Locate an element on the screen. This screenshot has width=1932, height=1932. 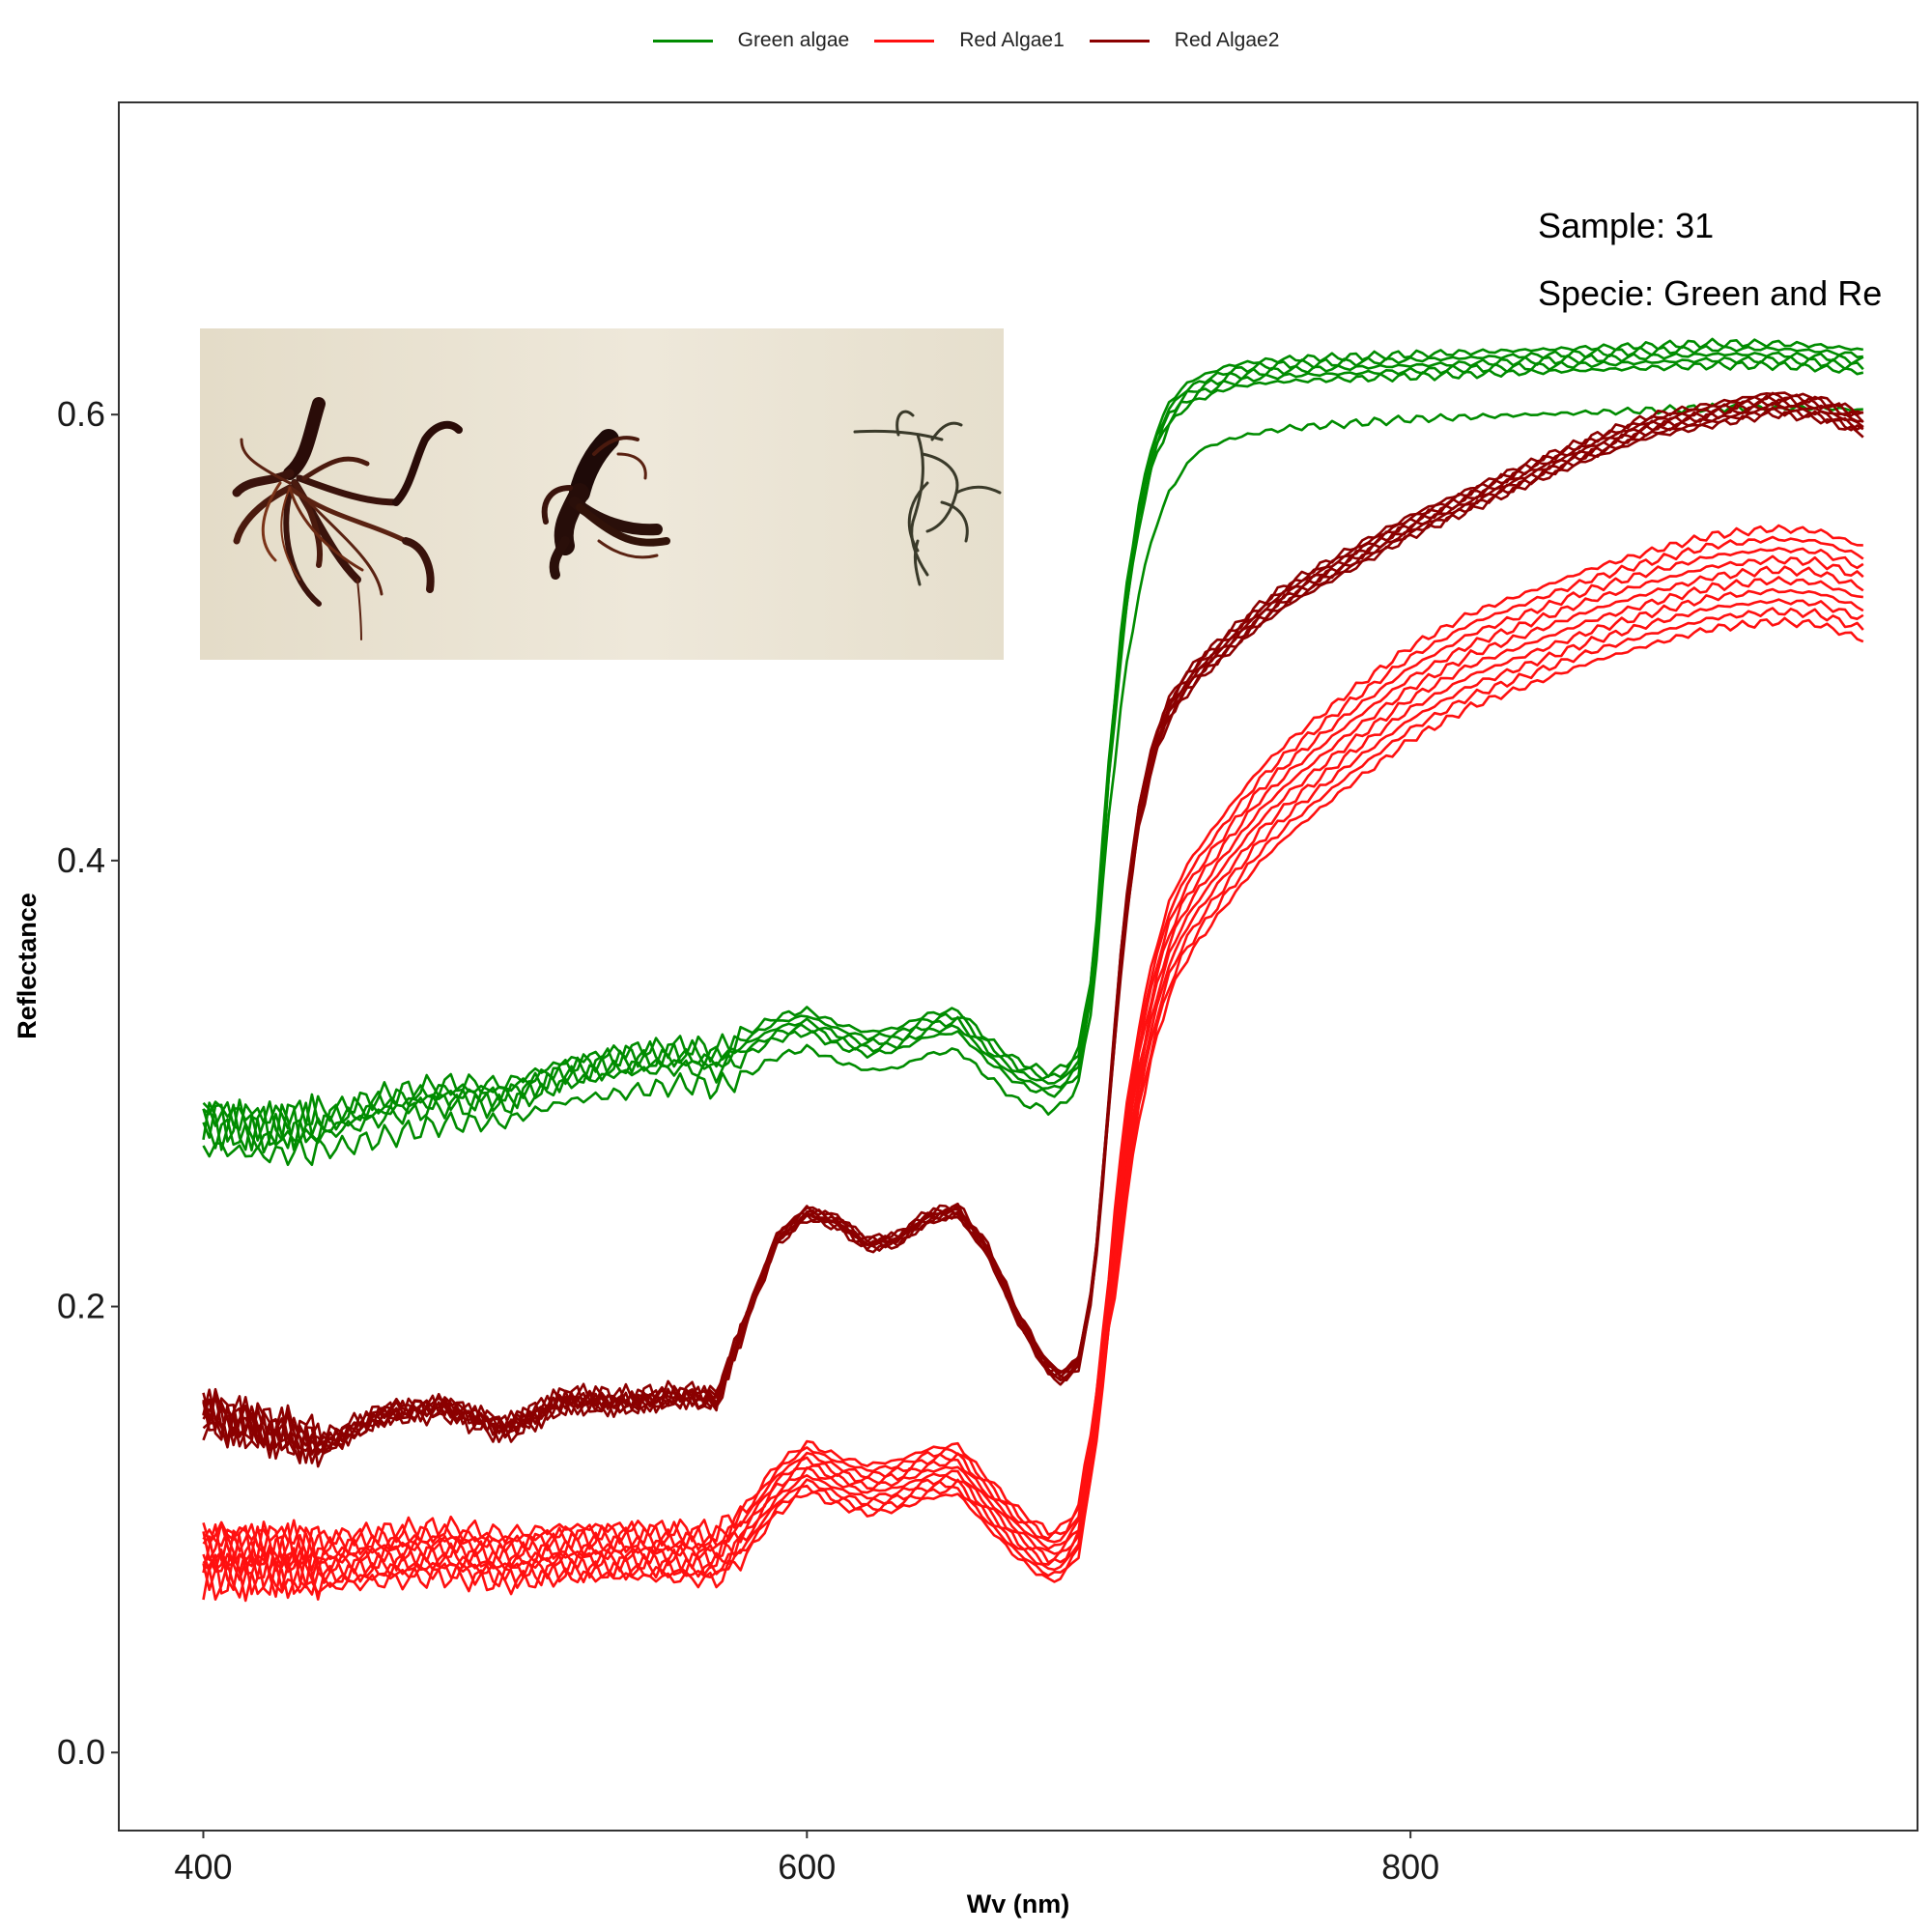
x-axis-title: Wv (nm) is located at coordinates (1018, 1903).